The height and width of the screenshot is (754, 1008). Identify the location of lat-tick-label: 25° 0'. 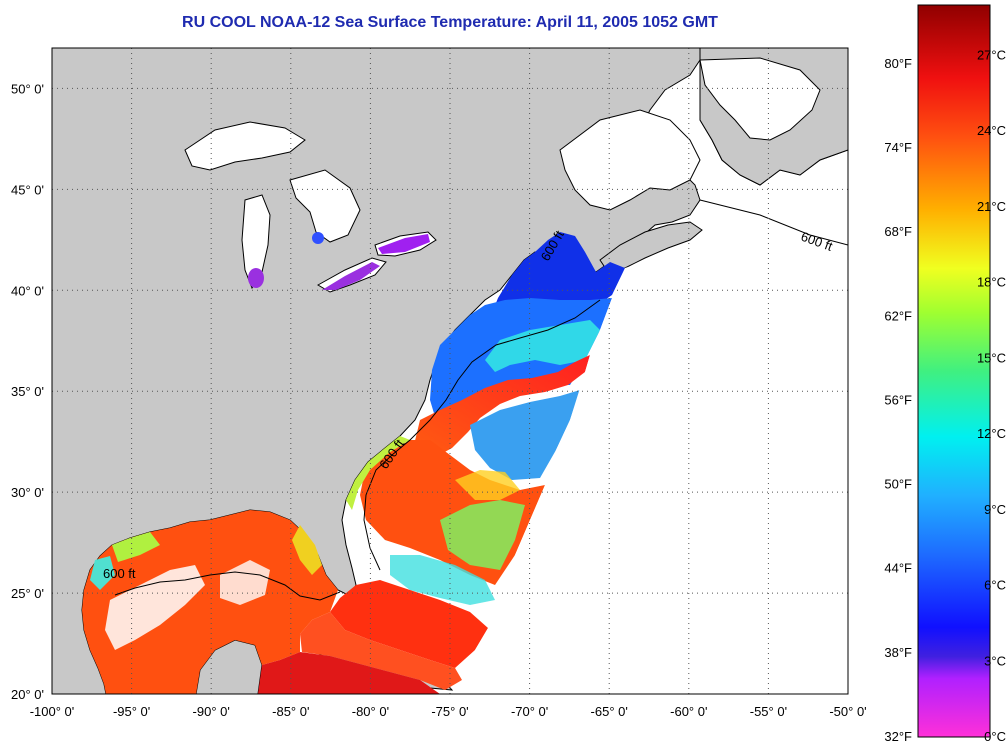
(27, 593).